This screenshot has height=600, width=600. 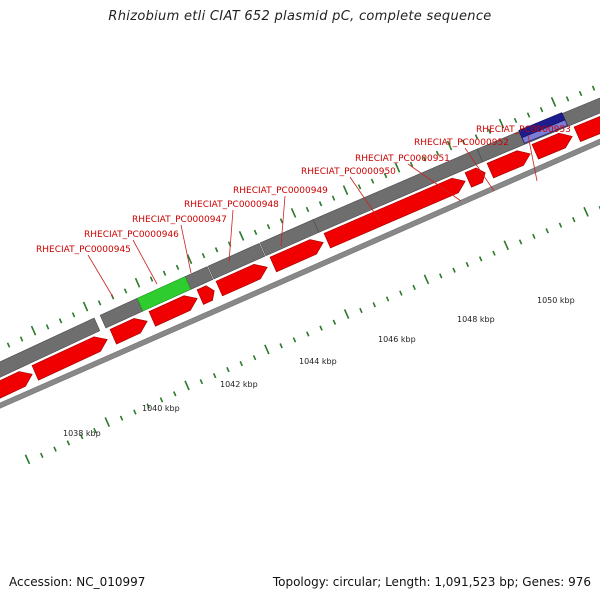 I want to click on gene-block-highlight-green, so click(x=164, y=294).